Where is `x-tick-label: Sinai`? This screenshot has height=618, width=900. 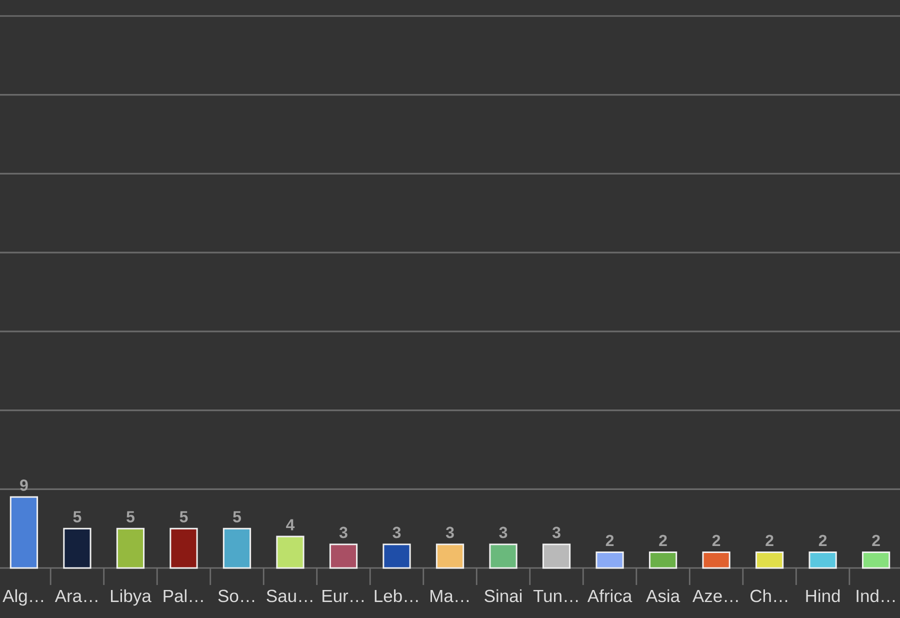
x-tick-label: Sinai is located at coordinates (503, 595).